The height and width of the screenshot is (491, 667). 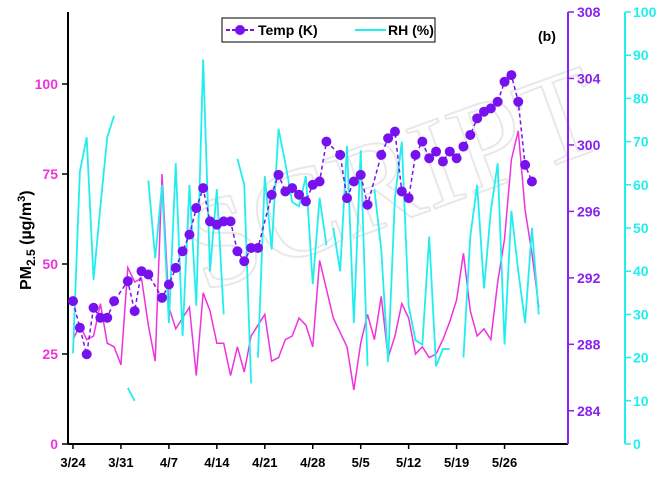 What do you see at coordinates (641, 401) in the screenshot?
I see `rh-tick-label: 10` at bounding box center [641, 401].